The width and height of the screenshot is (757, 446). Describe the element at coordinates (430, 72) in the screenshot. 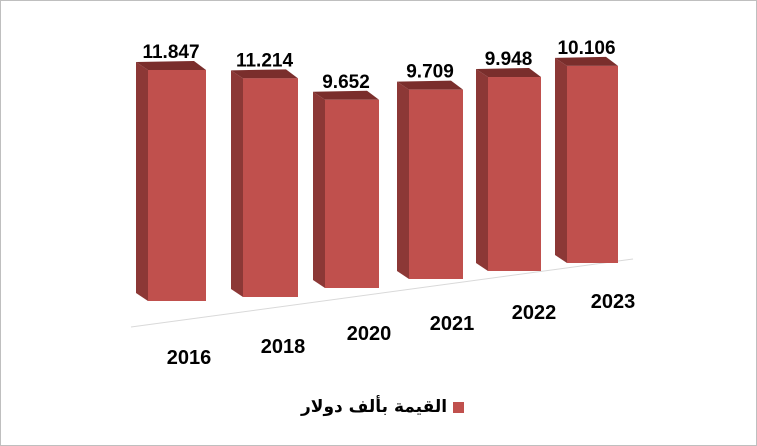

I see `data-label: 9.709` at that location.